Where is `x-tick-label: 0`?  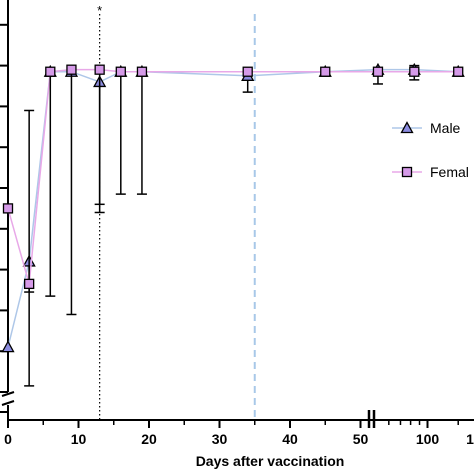 x-tick-label: 0 is located at coordinates (8, 439).